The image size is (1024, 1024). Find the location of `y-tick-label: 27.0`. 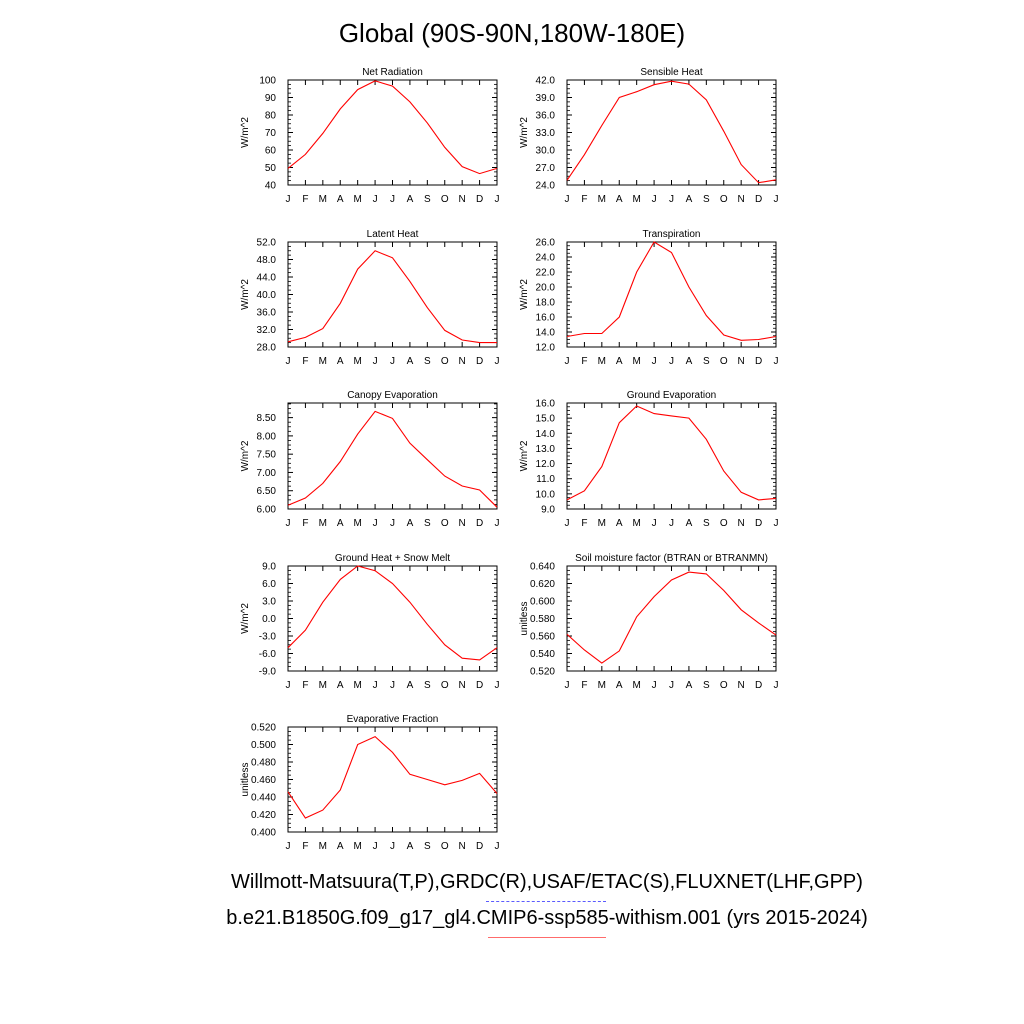

y-tick-label: 27.0 is located at coordinates (546, 168).